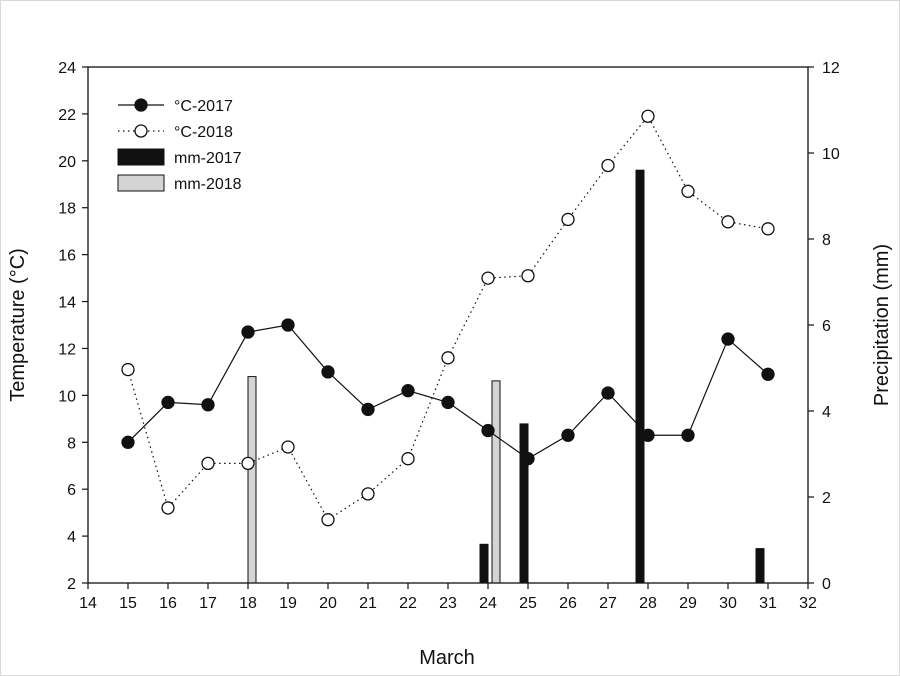 The width and height of the screenshot is (900, 676). I want to click on left-y-tick-label: 2, so click(71, 584).